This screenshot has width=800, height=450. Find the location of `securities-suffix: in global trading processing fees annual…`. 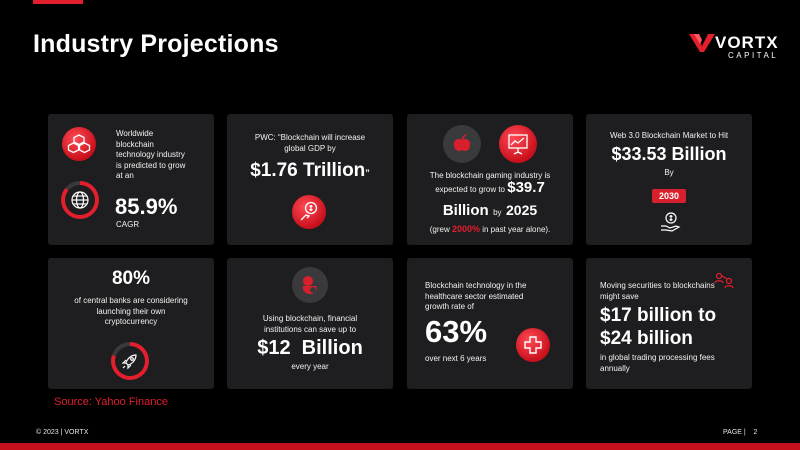

securities-suffix: in global trading processing fees annual… is located at coordinates (674, 363).